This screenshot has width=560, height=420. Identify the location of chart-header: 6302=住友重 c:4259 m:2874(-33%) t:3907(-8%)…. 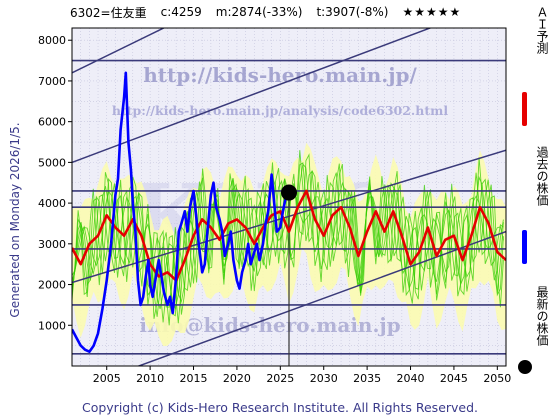
(290, 12).